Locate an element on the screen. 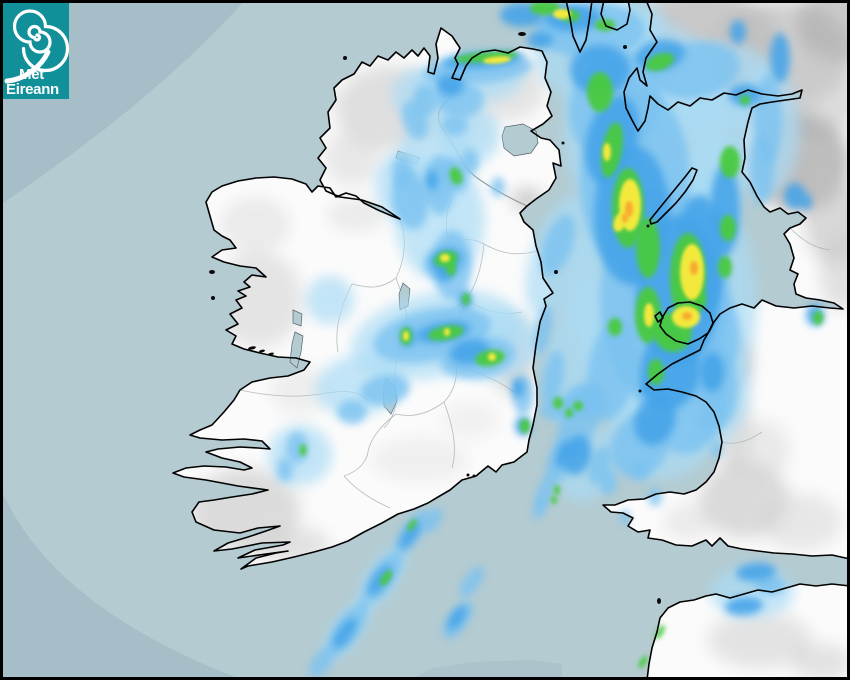 This screenshot has height=680, width=850. met-eireann-logo: Met Éireann is located at coordinates (36, 51).